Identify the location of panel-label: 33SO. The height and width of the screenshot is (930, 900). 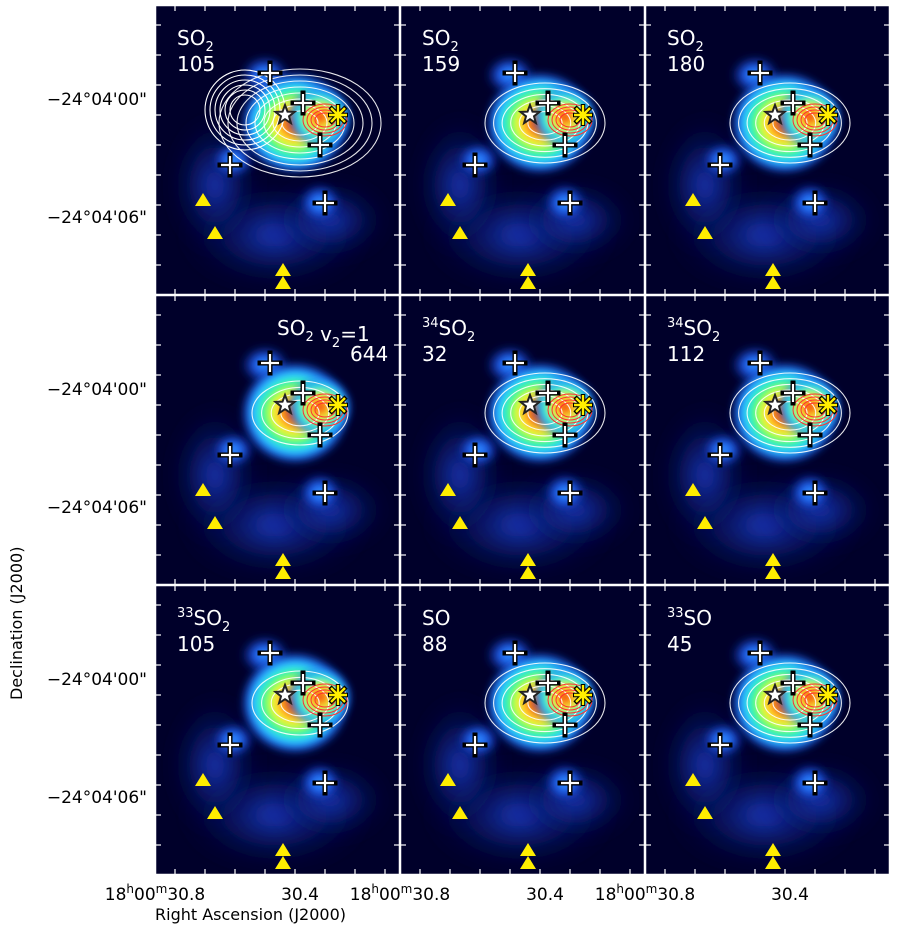
(689, 618).